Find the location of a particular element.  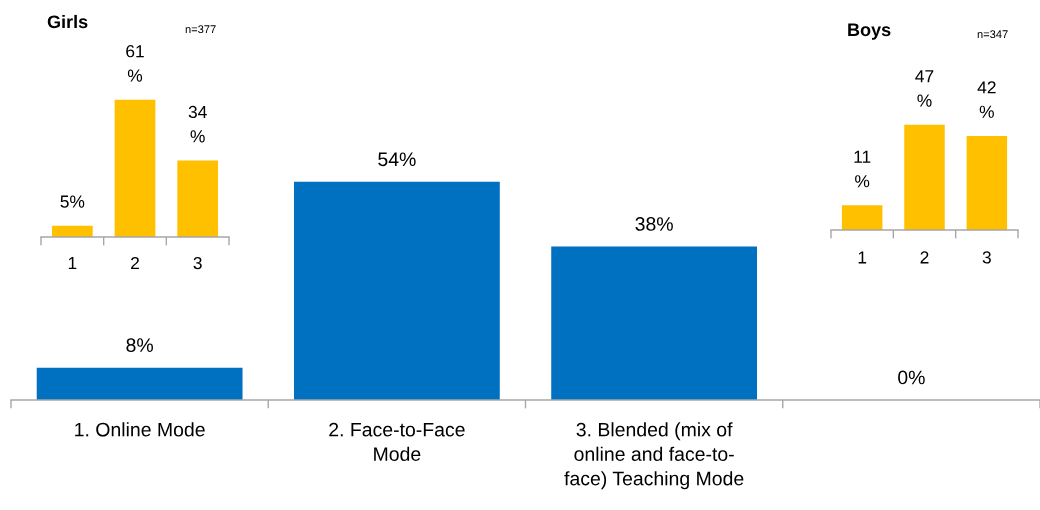

data-label: 38% is located at coordinates (654, 224).